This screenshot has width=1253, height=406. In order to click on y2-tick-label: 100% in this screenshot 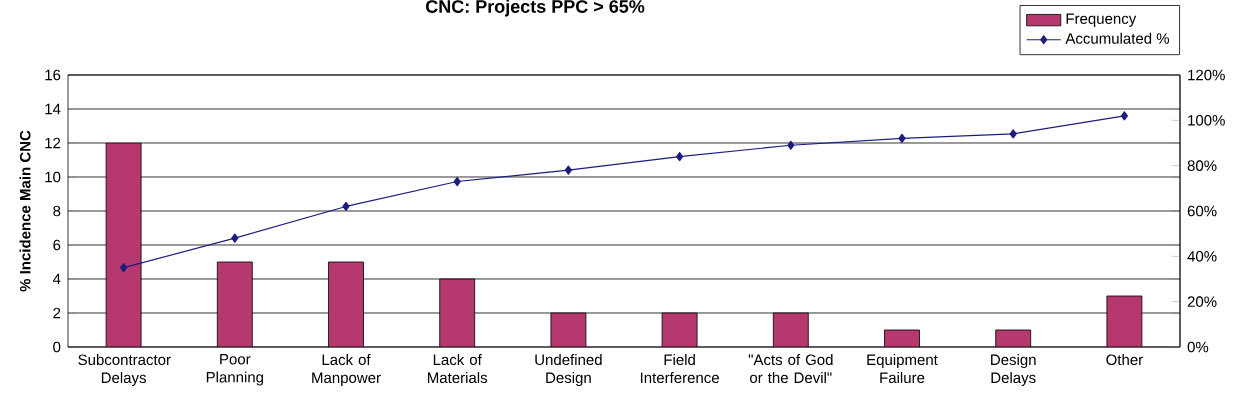, I will do `click(1206, 120)`.